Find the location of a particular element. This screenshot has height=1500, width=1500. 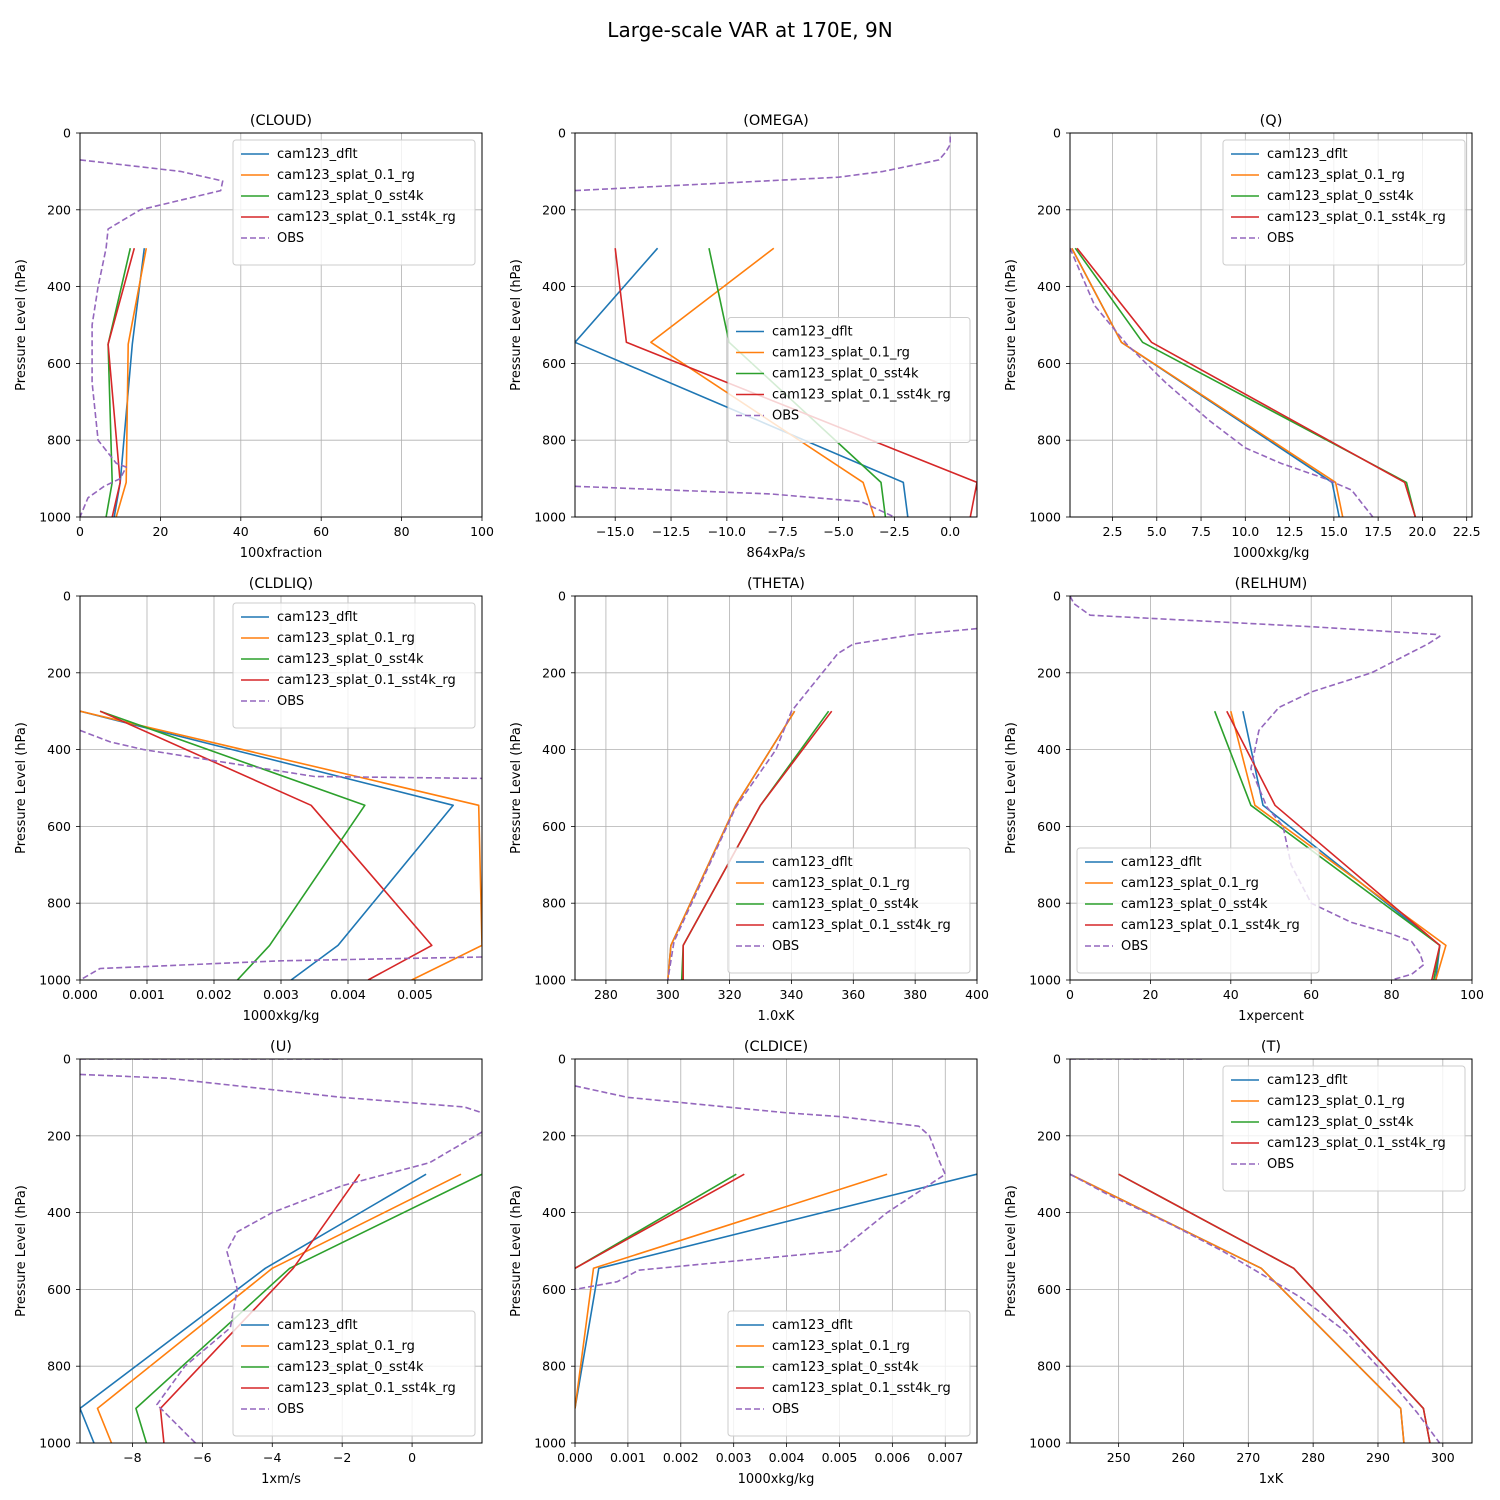

x-tick-label: 260 is located at coordinates (1184, 1457).